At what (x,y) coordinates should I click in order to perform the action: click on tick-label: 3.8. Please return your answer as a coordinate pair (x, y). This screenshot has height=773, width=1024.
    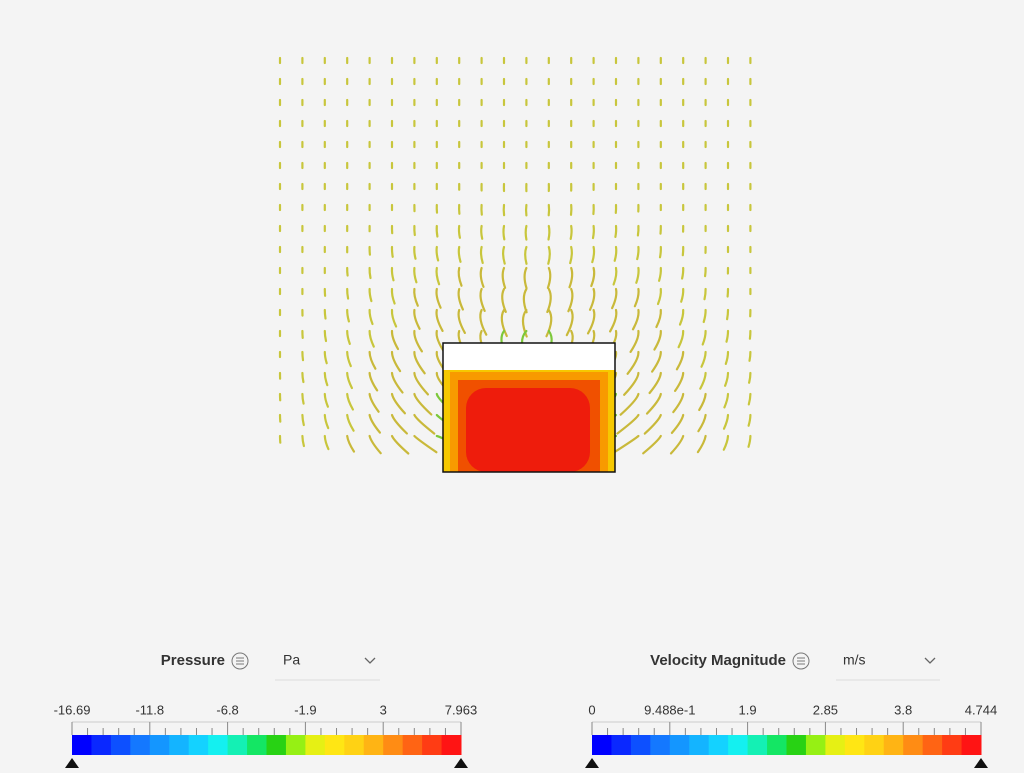
    Looking at the image, I should click on (903, 709).